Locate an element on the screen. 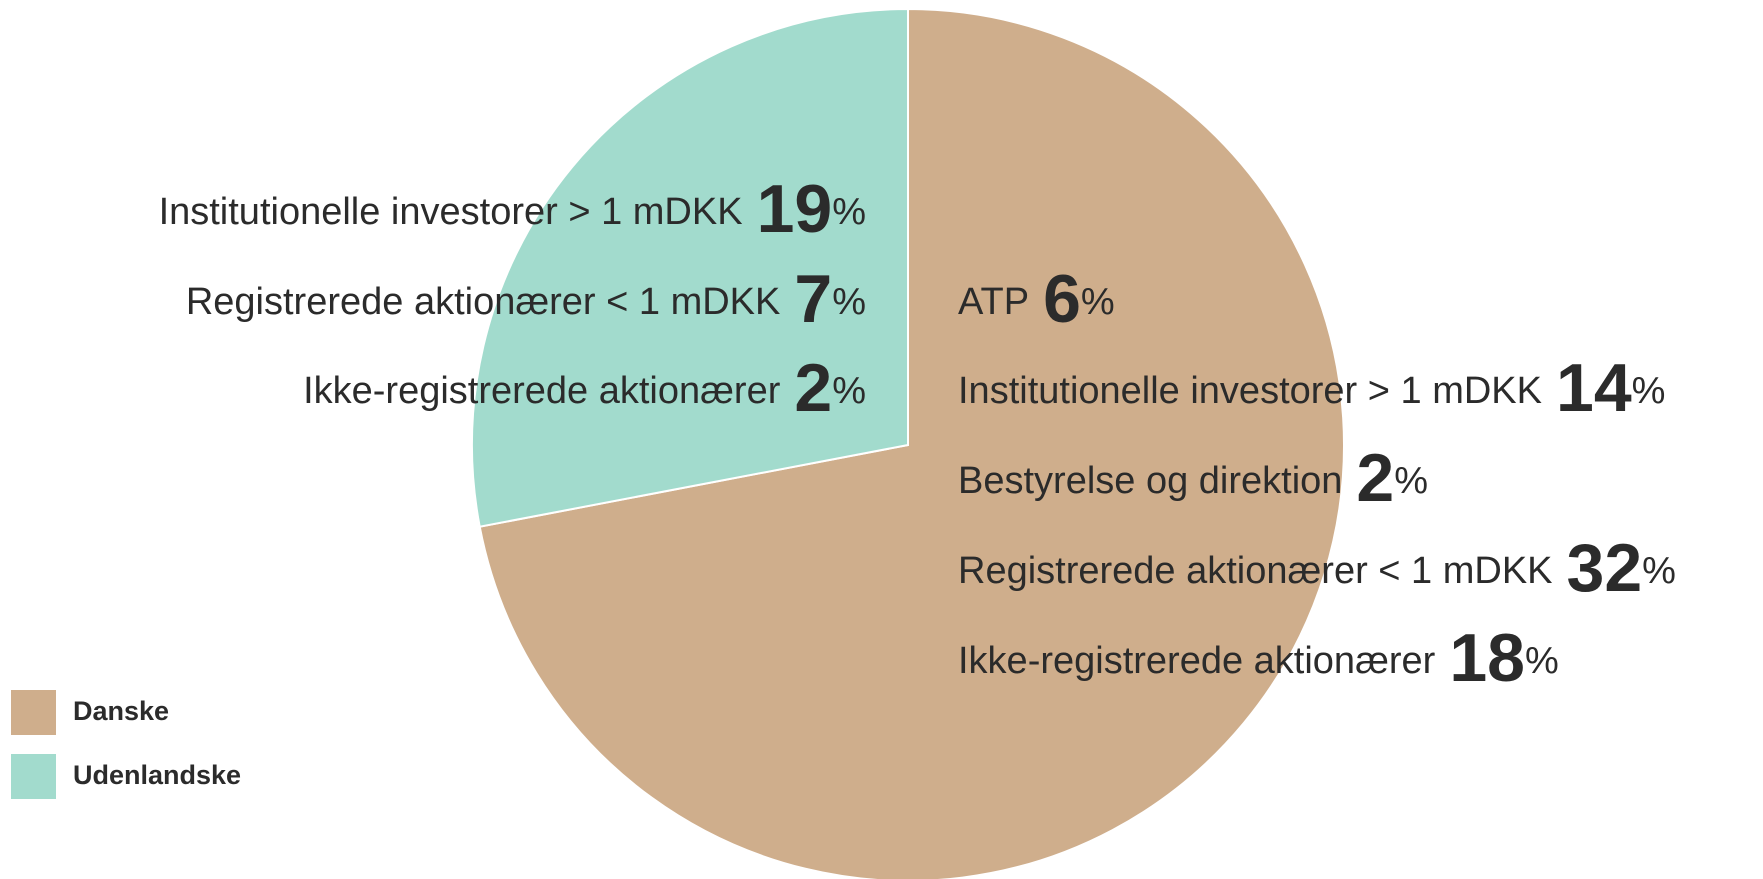 The width and height of the screenshot is (1763, 879). item-value: 19 is located at coordinates (795, 209).